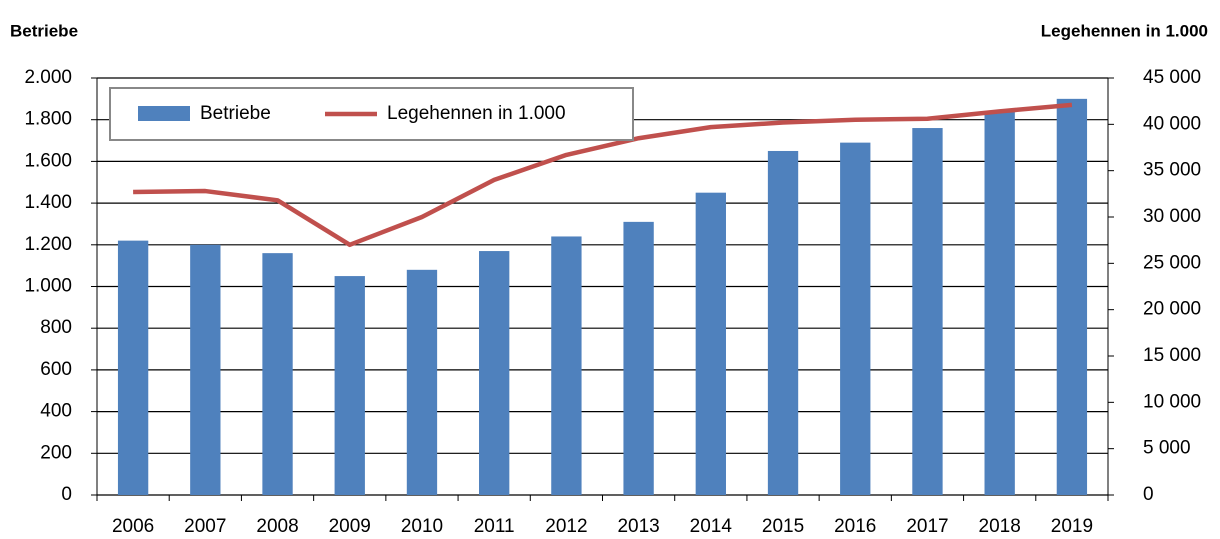 The width and height of the screenshot is (1220, 539). What do you see at coordinates (48, 77) in the screenshot?
I see `y-tick-label: 2.000` at bounding box center [48, 77].